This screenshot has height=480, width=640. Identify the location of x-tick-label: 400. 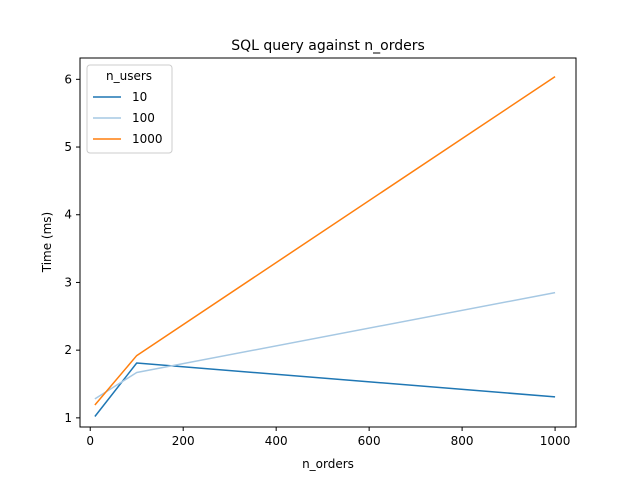
(276, 441).